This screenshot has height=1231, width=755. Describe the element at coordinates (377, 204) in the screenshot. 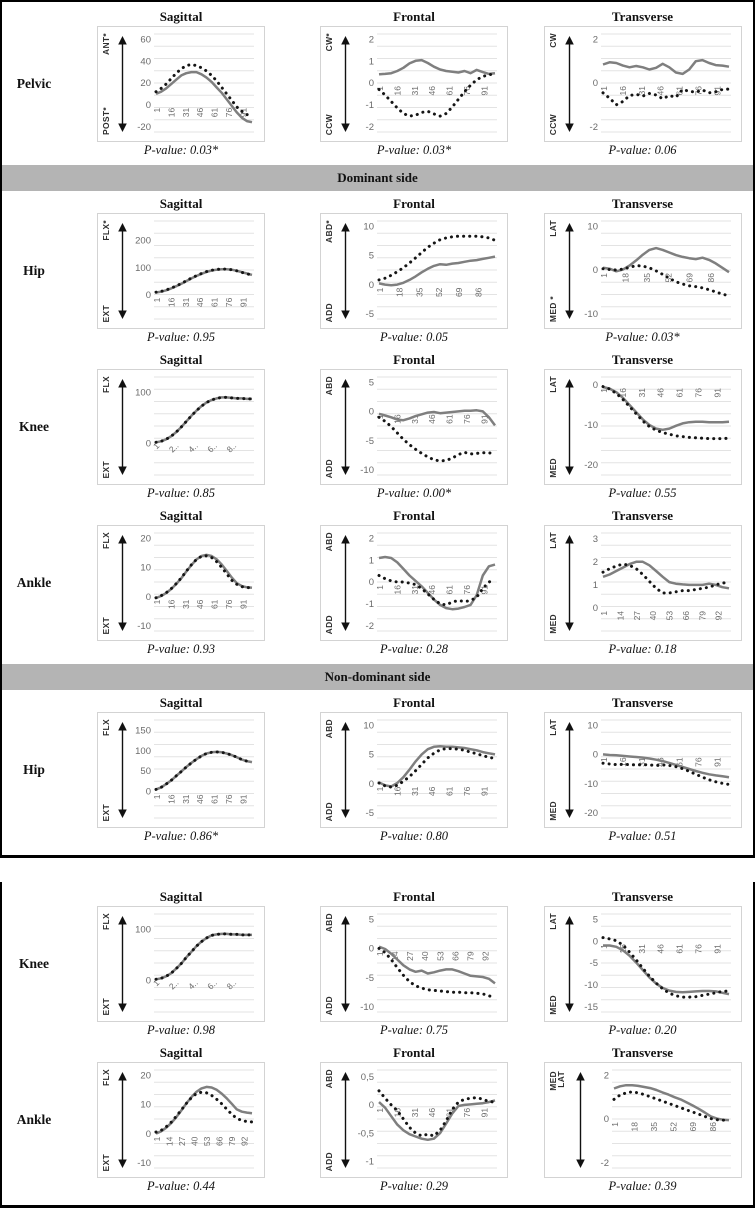

I see `plane-header-row: Sagittal Frontal Transverse` at that location.